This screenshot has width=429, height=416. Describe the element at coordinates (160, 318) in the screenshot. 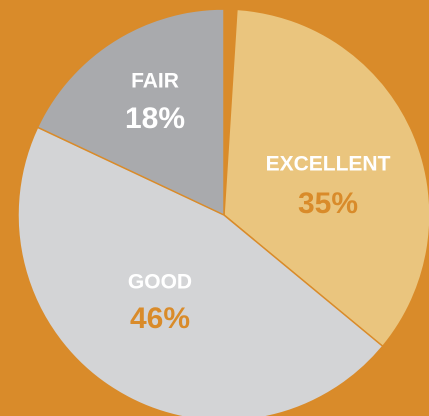

I see `slice-value: 46%` at that location.